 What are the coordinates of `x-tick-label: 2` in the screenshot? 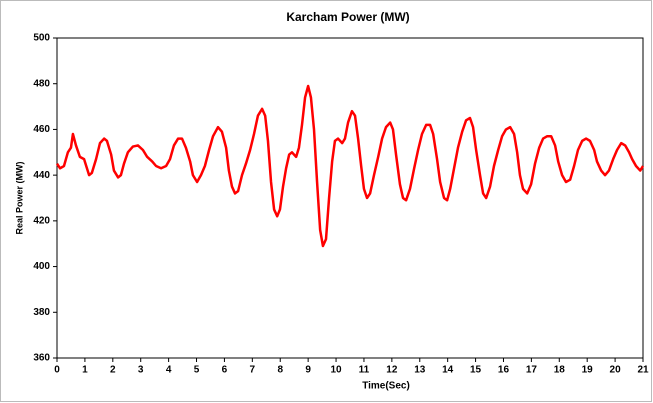 It's located at (113, 370).